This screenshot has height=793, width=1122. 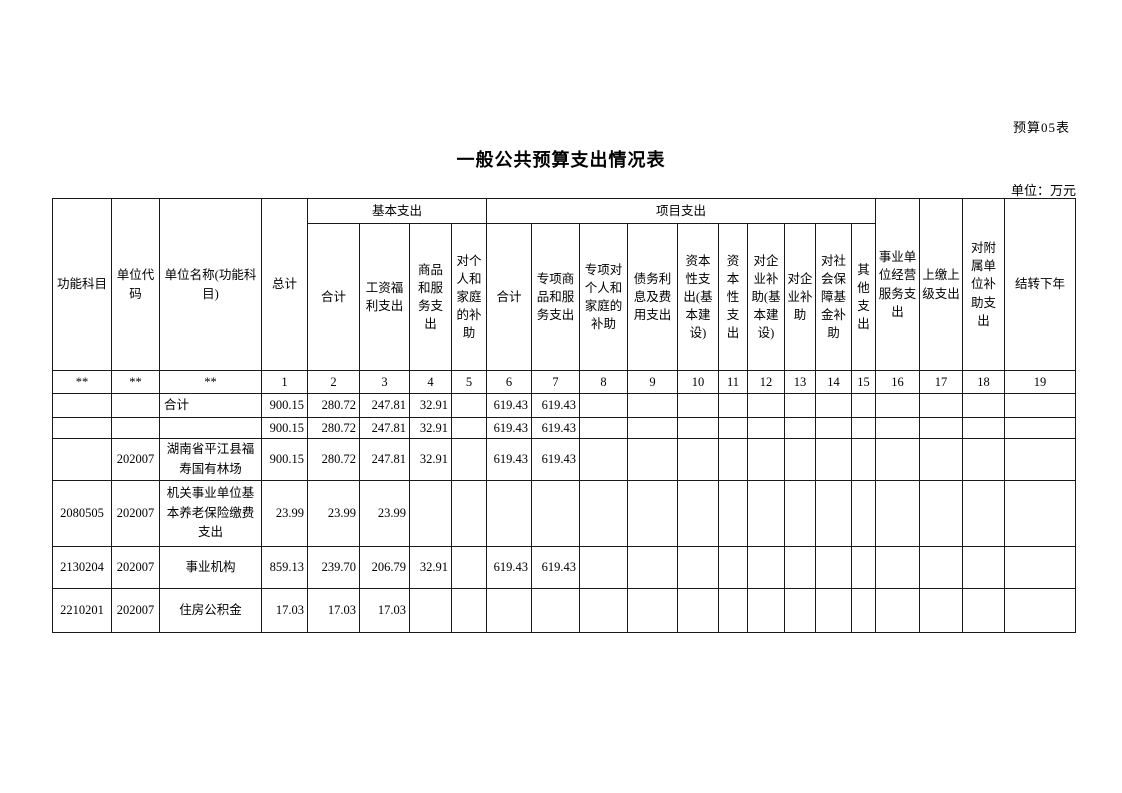 I want to click on column-index-cell: 4, so click(x=430, y=382).